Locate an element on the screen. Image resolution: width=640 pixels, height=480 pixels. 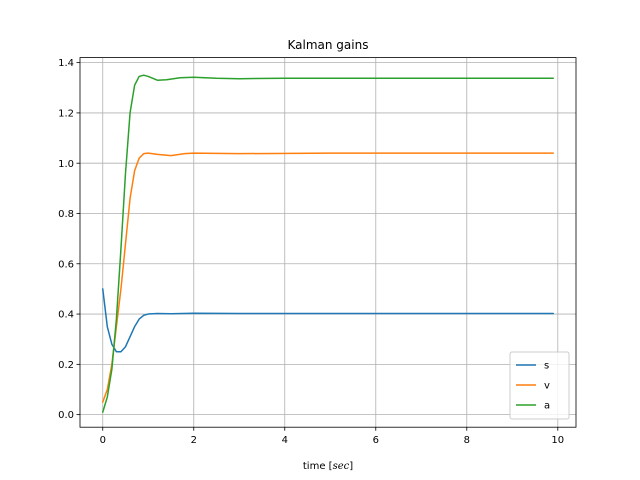
legend-frame is located at coordinates (539, 385).